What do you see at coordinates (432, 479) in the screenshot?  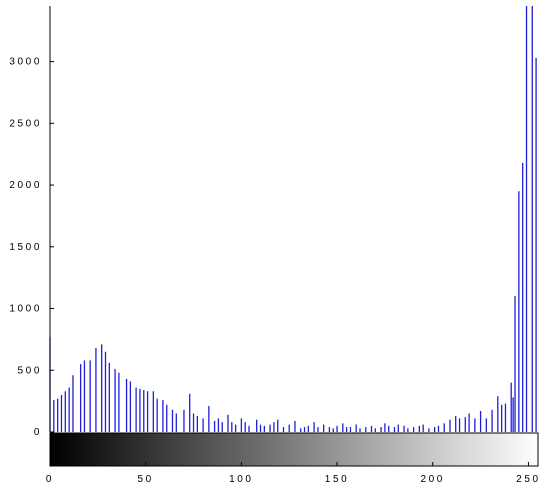 I see `x-tick-label: 200` at bounding box center [432, 479].